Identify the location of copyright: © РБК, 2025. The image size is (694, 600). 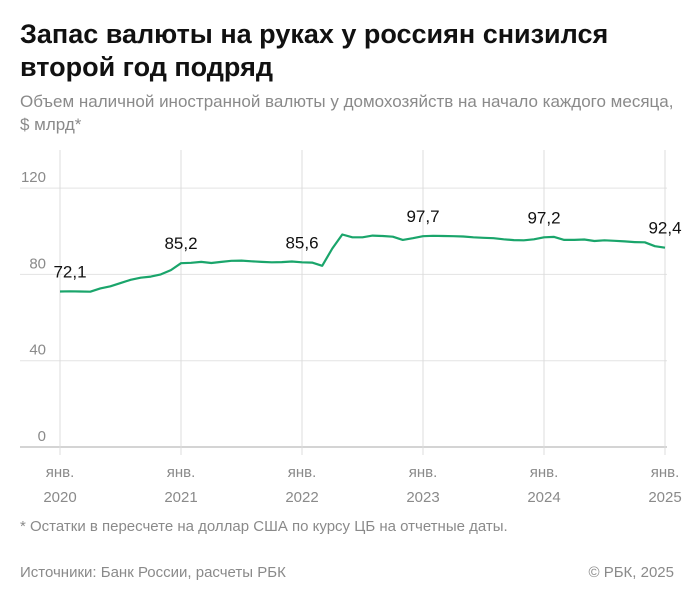
(631, 572).